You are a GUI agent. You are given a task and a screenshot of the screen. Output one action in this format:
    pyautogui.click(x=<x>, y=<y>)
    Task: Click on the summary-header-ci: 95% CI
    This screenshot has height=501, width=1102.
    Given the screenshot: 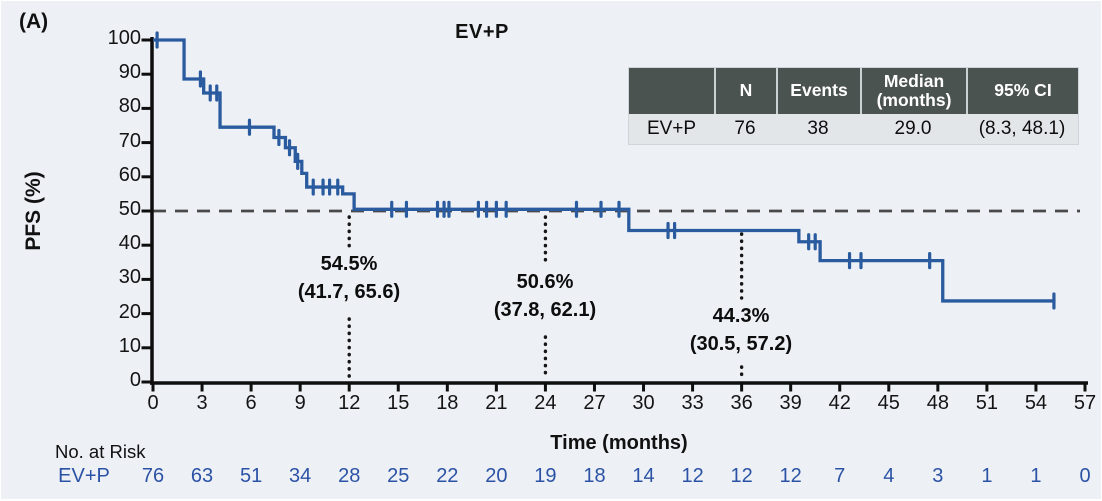 What is the action you would take?
    pyautogui.click(x=1022, y=91)
    